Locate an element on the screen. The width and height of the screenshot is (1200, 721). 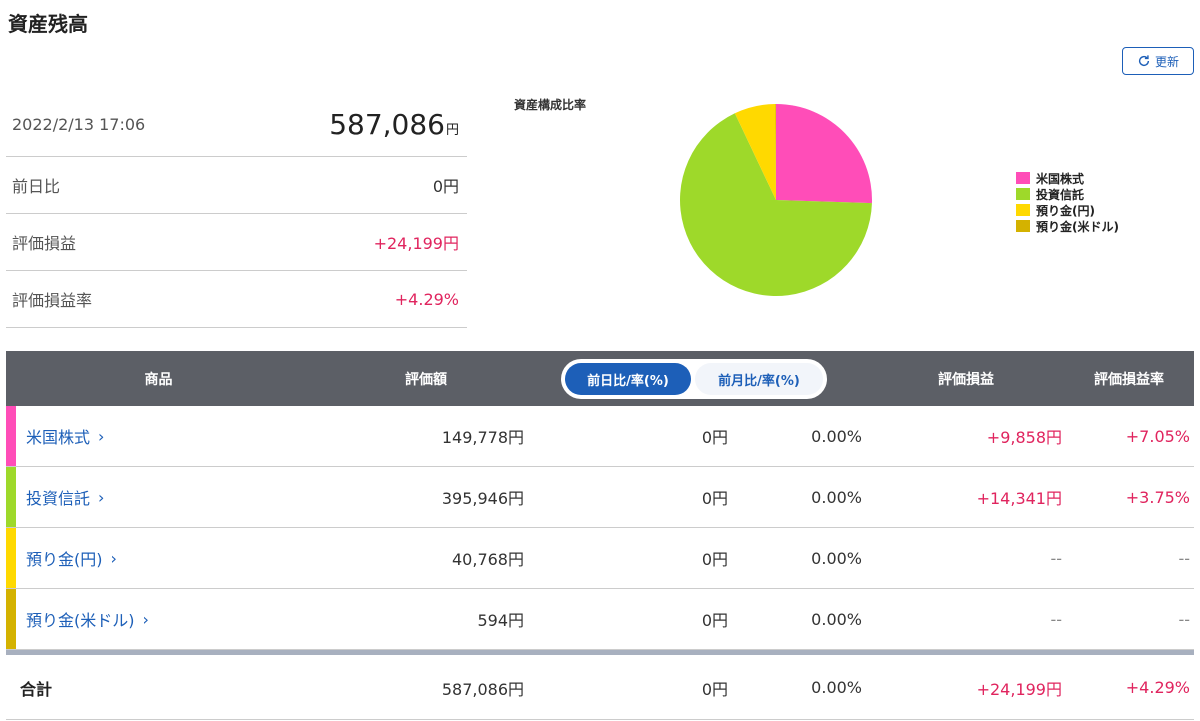
total-pl-rate: +4.29% is located at coordinates (1157, 687).